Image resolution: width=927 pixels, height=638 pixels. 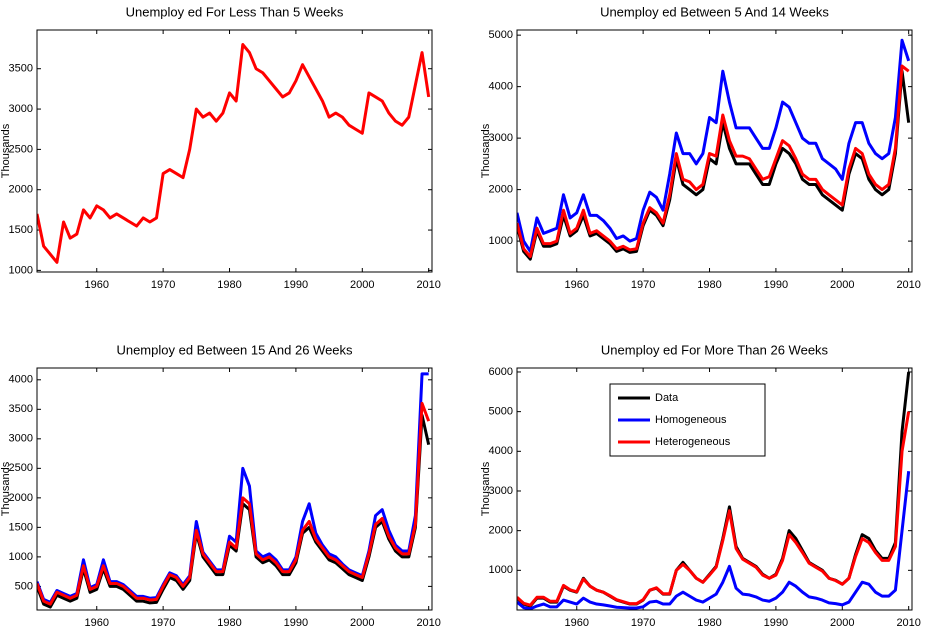 I want to click on y-tick-label: 6000, so click(x=501, y=372).